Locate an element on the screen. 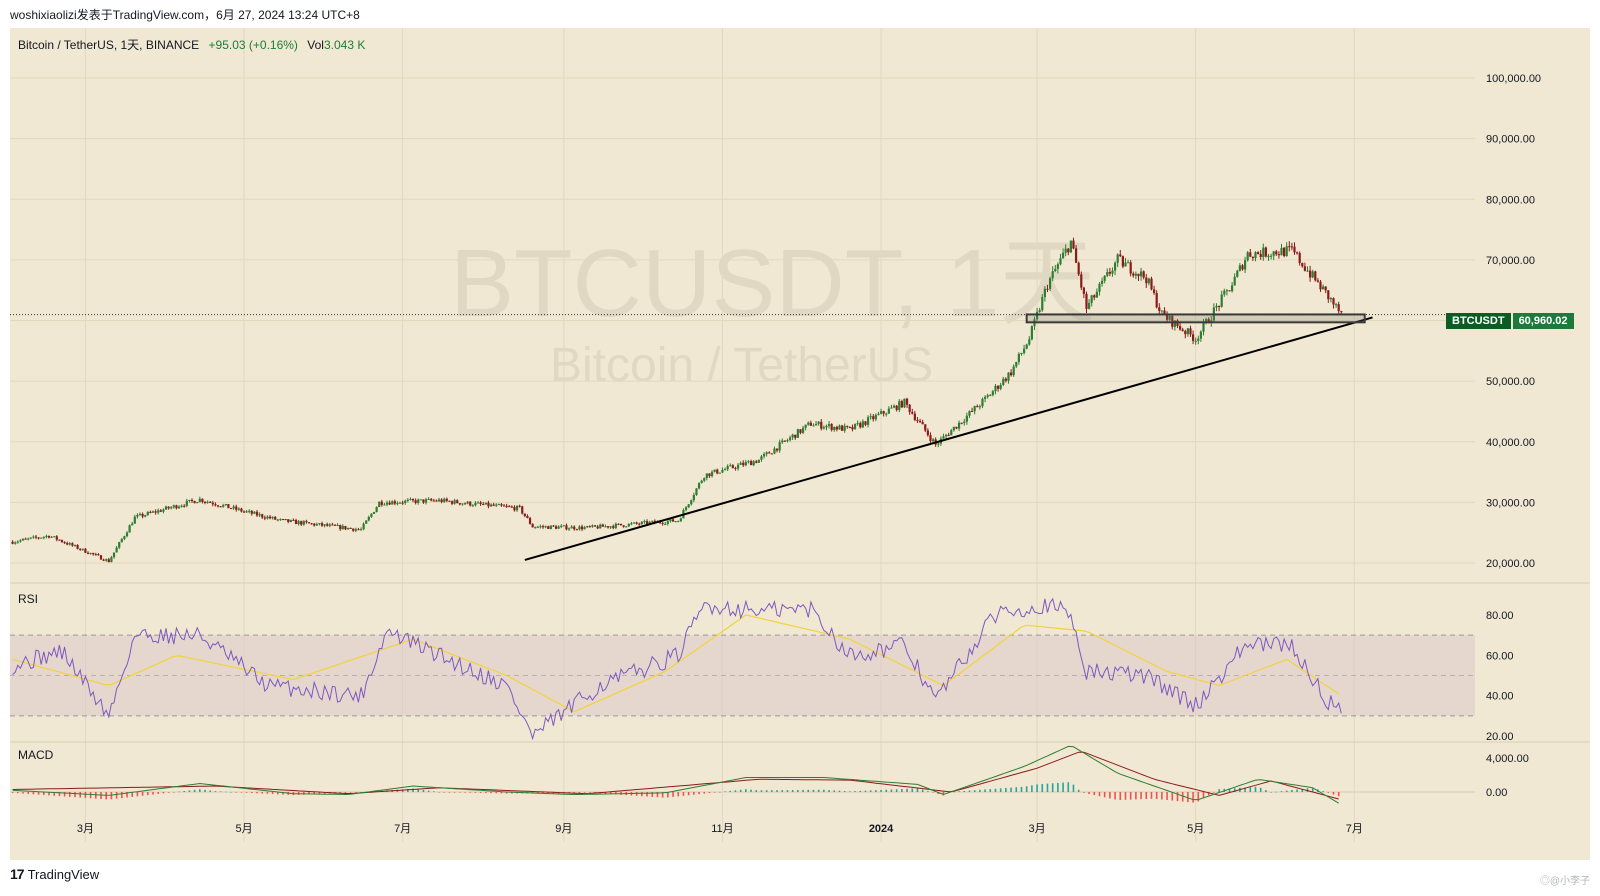  price-axis-label: 90,000.00 is located at coordinates (1510, 140).